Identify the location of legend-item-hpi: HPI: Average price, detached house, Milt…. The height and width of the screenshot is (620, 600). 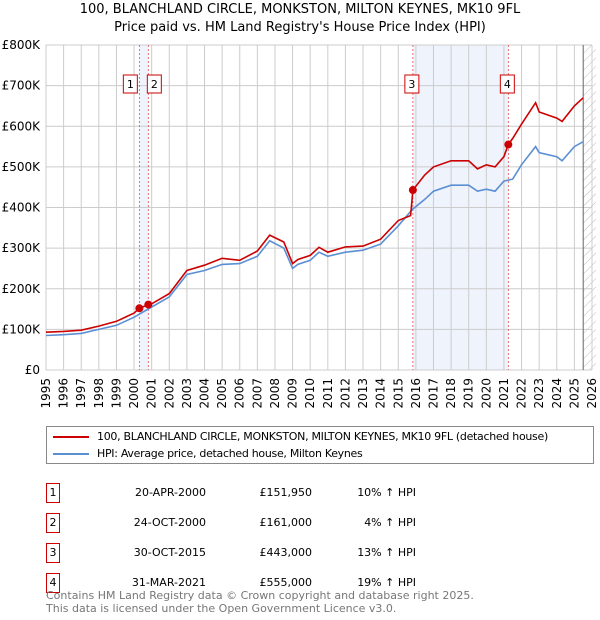
(208, 454).